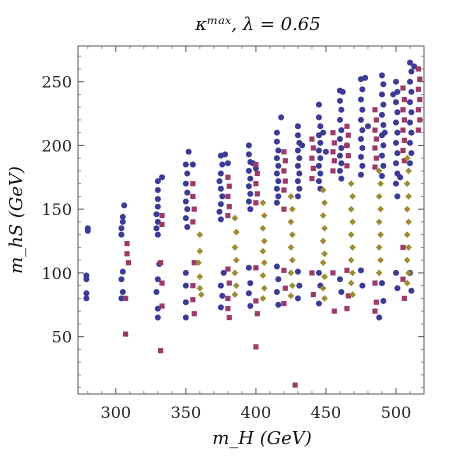 Image resolution: width=450 pixels, height=461 pixels. What do you see at coordinates (56, 145) in the screenshot?
I see `y-tick-label: 200` at bounding box center [56, 145].